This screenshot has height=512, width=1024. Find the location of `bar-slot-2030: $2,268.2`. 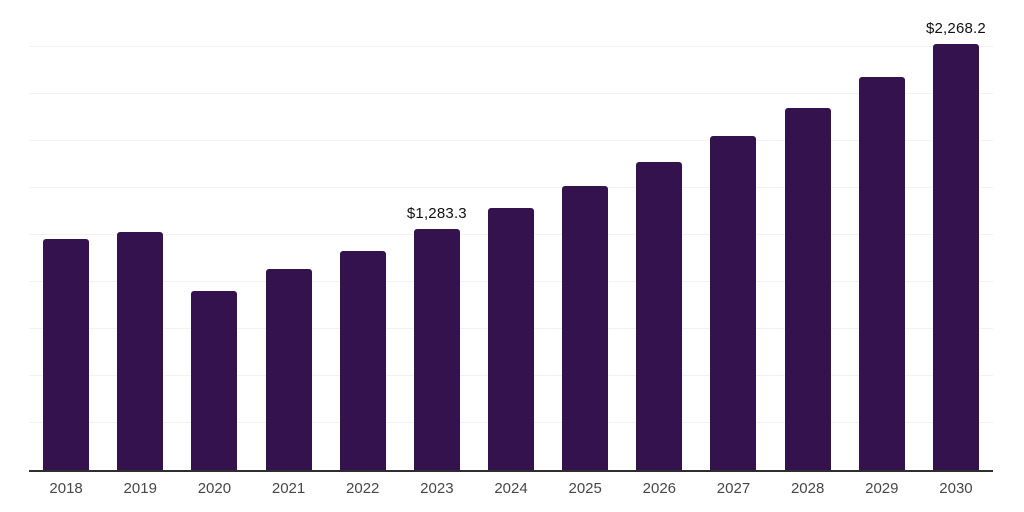

bar-slot-2030: $2,268.2 is located at coordinates (956, 235).